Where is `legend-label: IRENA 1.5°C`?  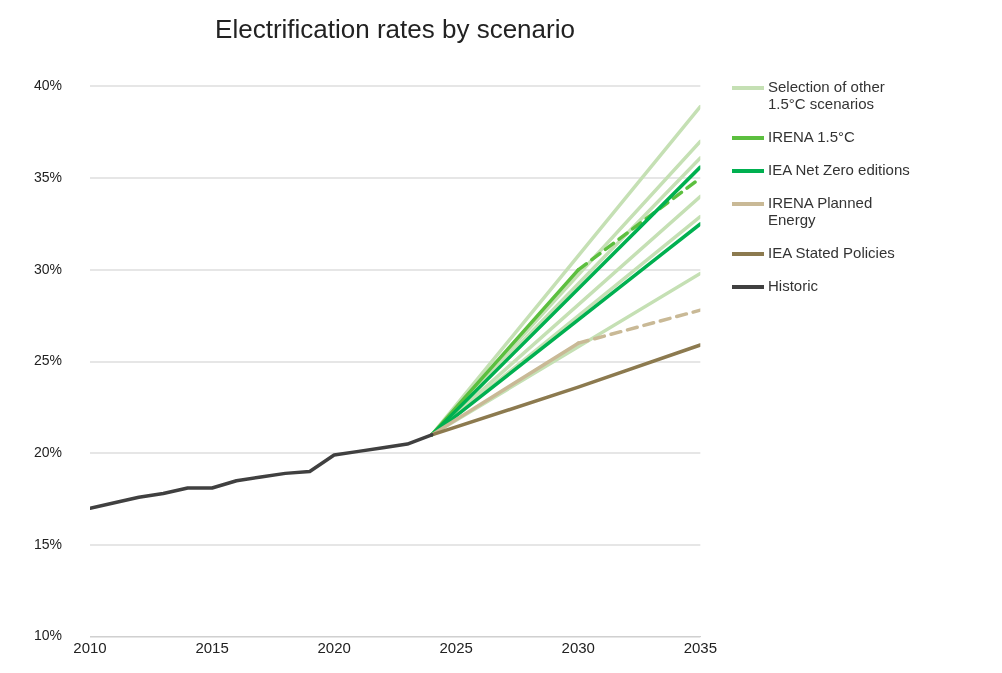 legend-label: IRENA 1.5°C is located at coordinates (811, 136).